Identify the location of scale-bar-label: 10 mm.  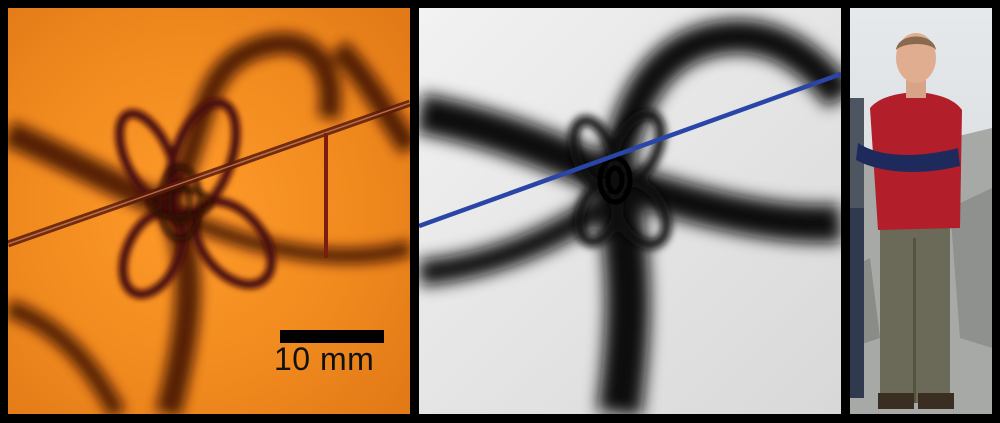
(324, 359).